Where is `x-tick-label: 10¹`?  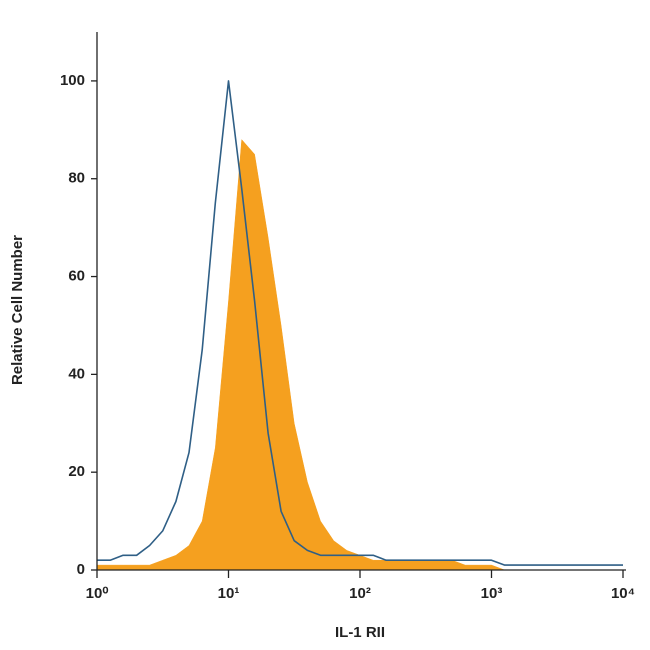
x-tick-label: 10¹ is located at coordinates (229, 593).